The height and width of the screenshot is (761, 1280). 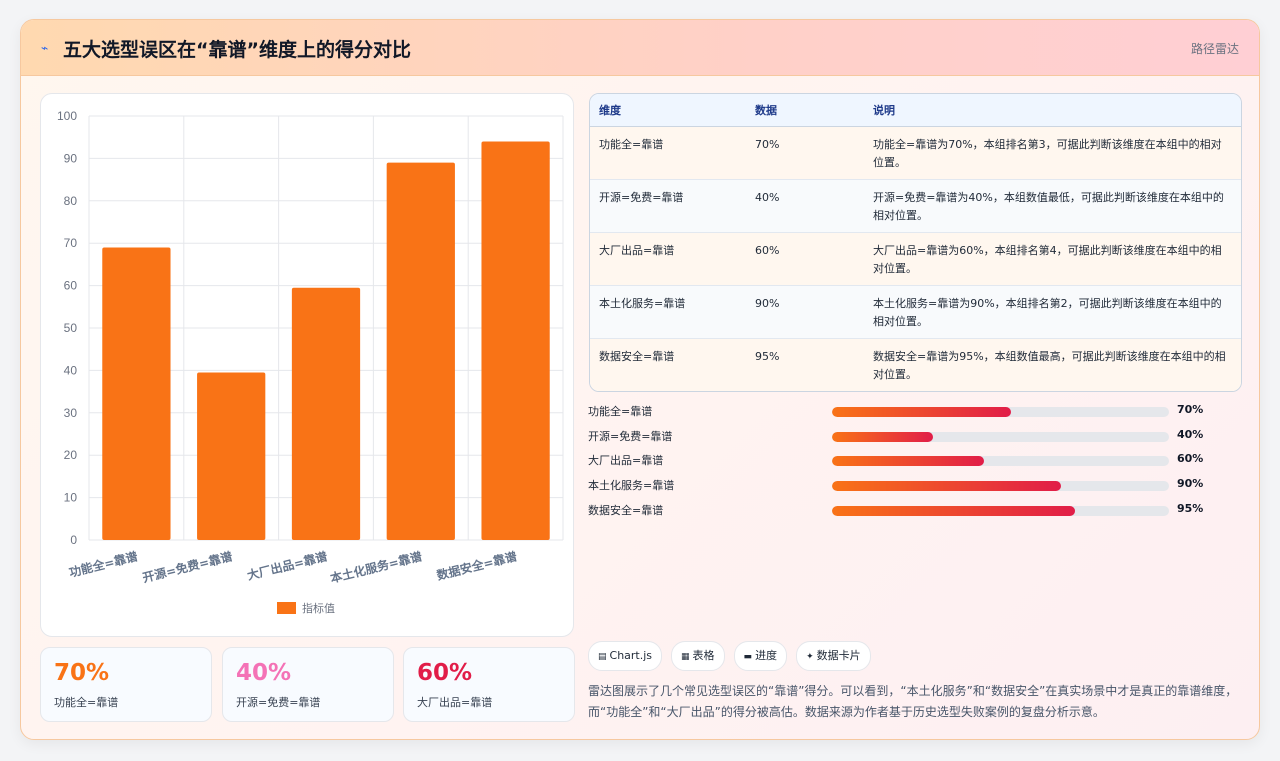 What do you see at coordinates (71, 243) in the screenshot?
I see `y-tick-label: 70` at bounding box center [71, 243].